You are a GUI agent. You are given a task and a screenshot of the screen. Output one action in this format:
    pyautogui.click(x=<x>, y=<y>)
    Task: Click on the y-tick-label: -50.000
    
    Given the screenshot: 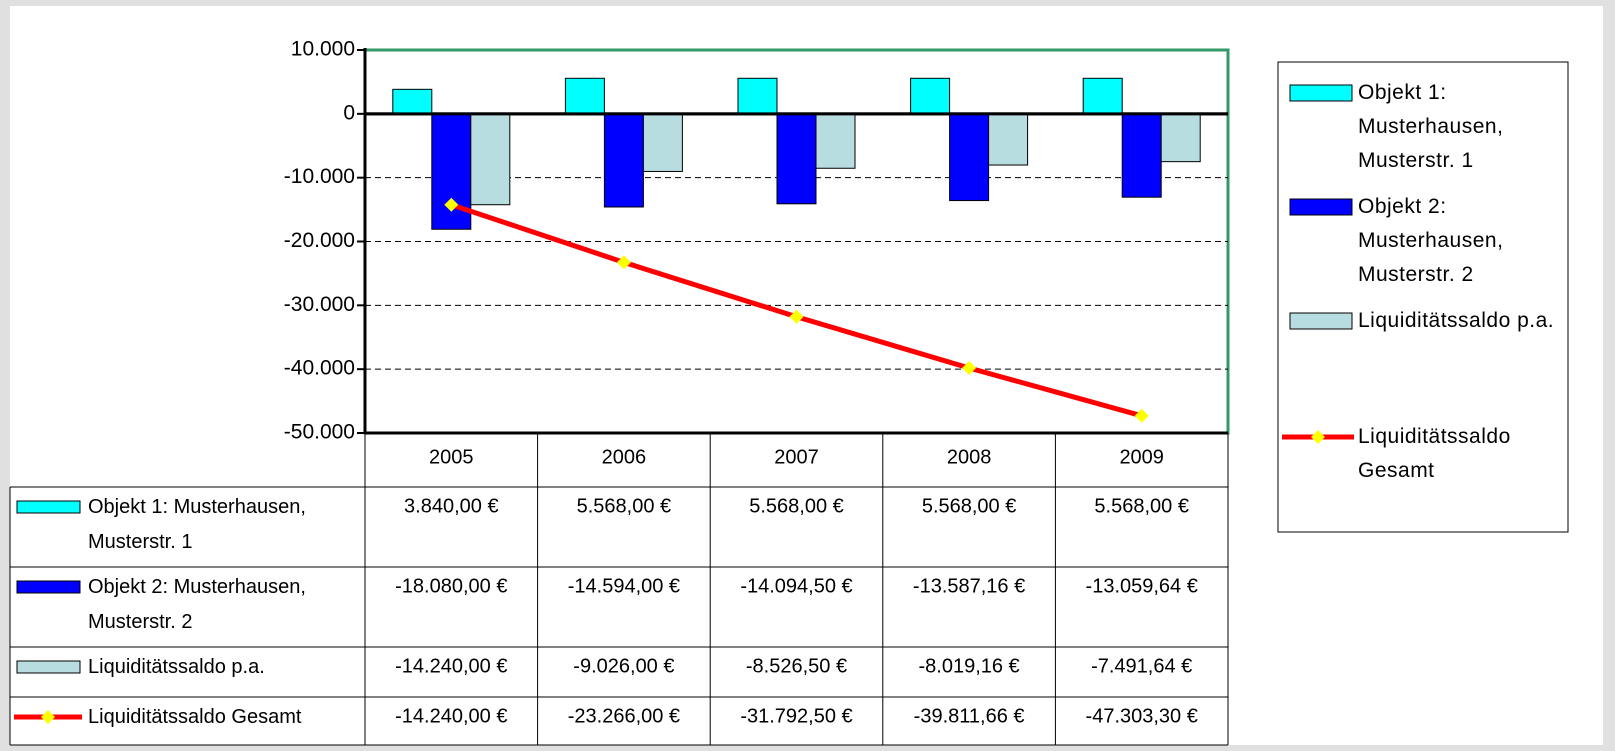 What is the action you would take?
    pyautogui.click(x=319, y=432)
    